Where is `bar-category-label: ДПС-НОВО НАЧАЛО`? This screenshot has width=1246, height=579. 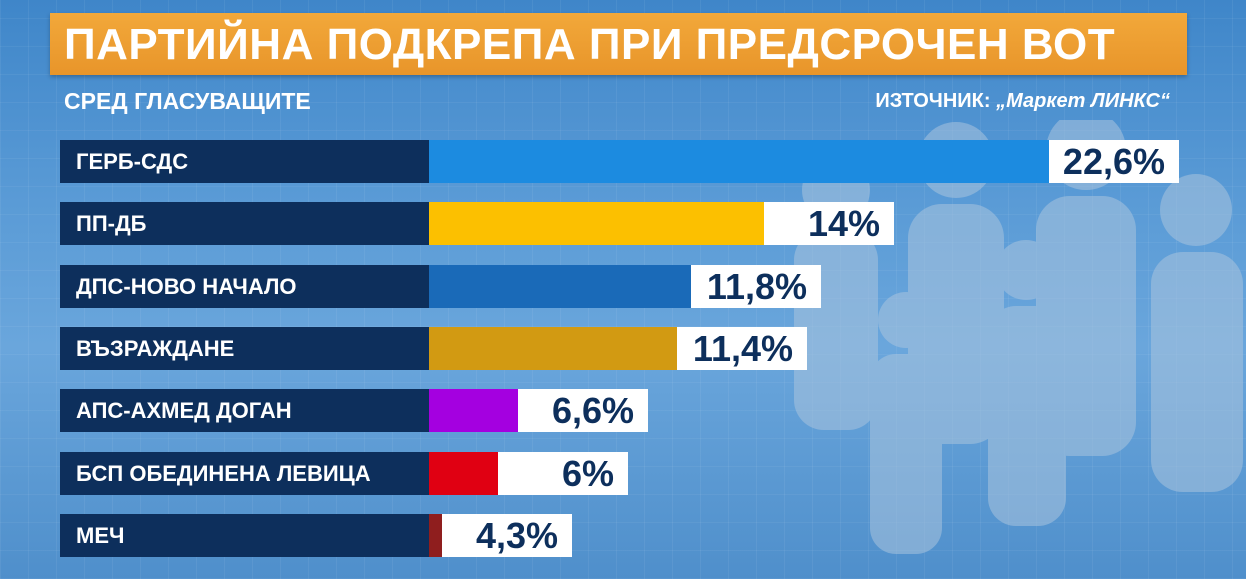
bar-category-label: ДПС-НОВО НАЧАЛО is located at coordinates (244, 286).